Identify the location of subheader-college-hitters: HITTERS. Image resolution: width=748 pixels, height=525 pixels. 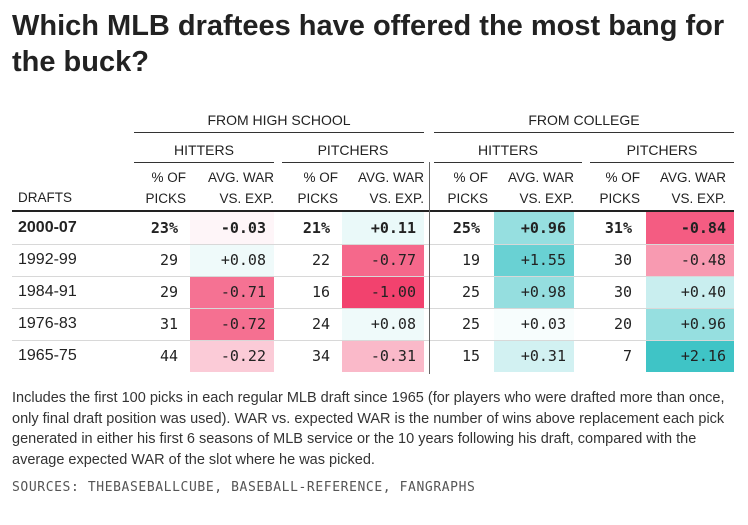
(508, 150).